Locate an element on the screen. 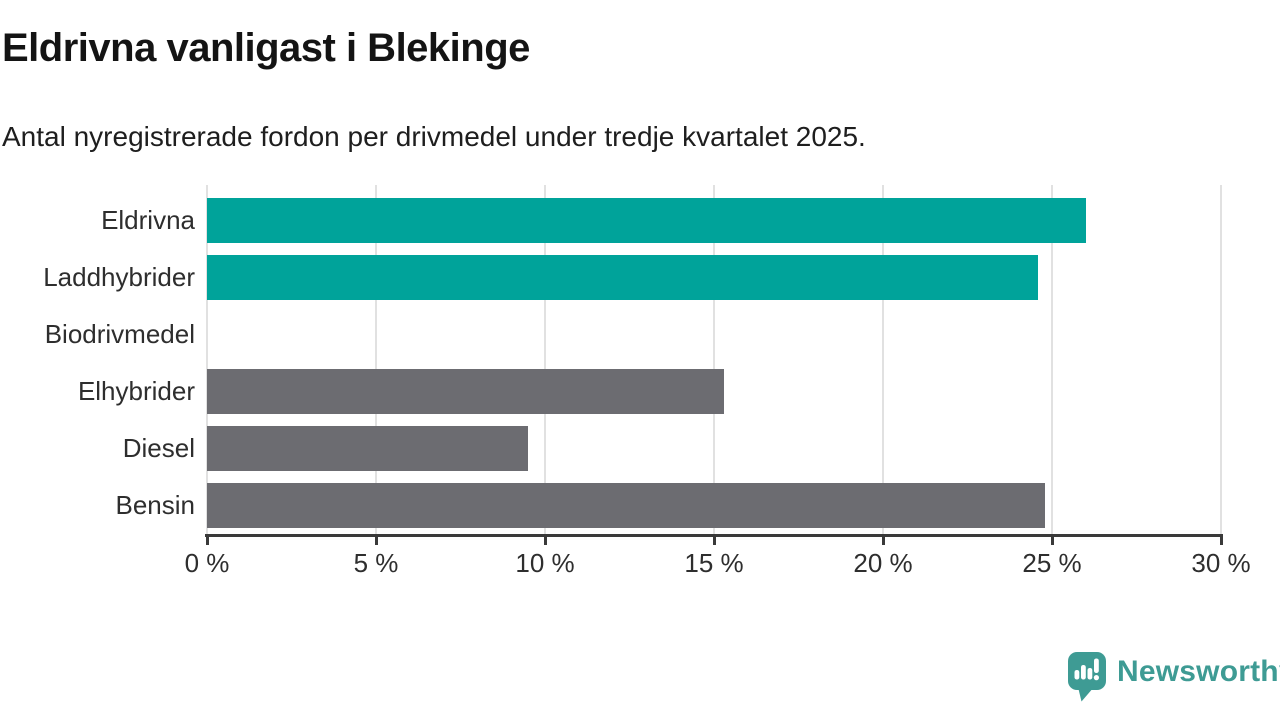 The image size is (1280, 720). tick-label-10: 10 % is located at coordinates (545, 563).